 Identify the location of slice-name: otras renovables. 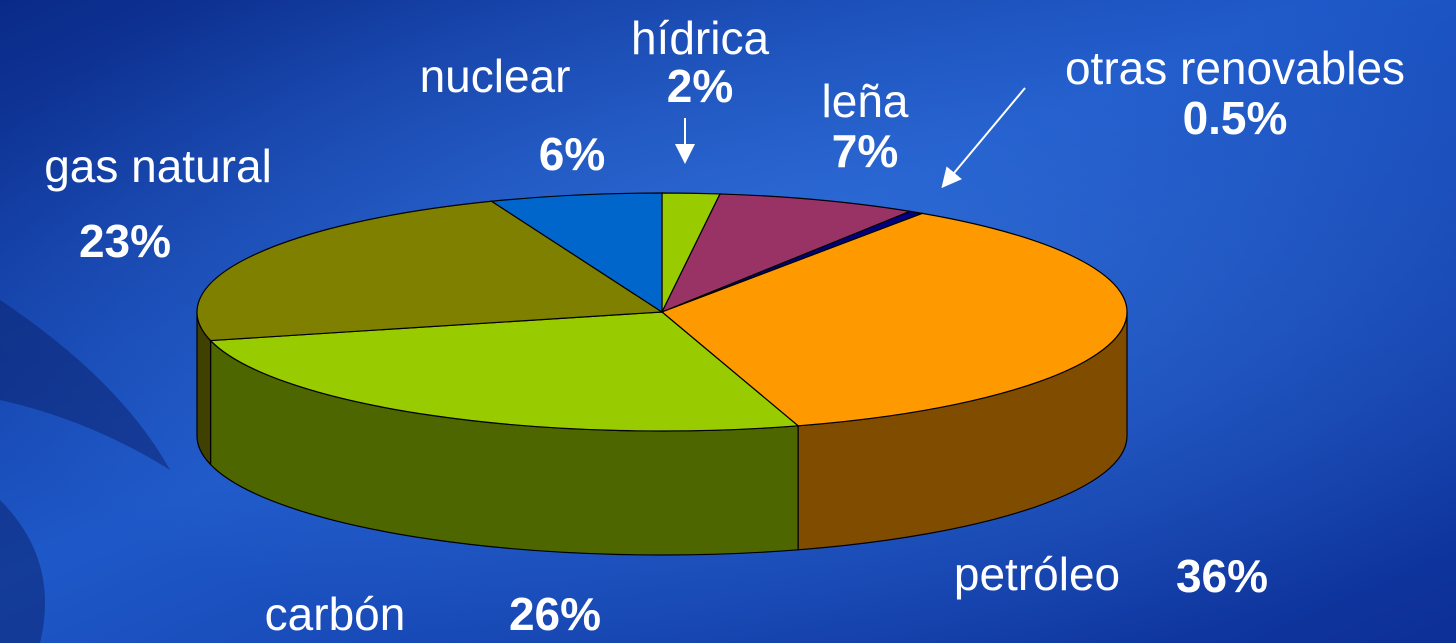
(1235, 68).